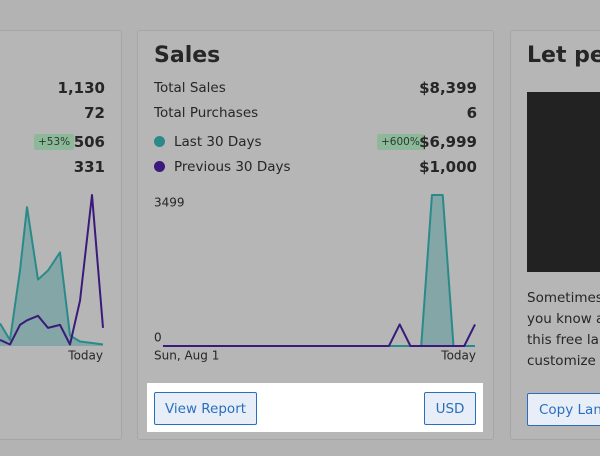  Describe the element at coordinates (448, 88) in the screenshot. I see `stat-value: $8,399` at that location.